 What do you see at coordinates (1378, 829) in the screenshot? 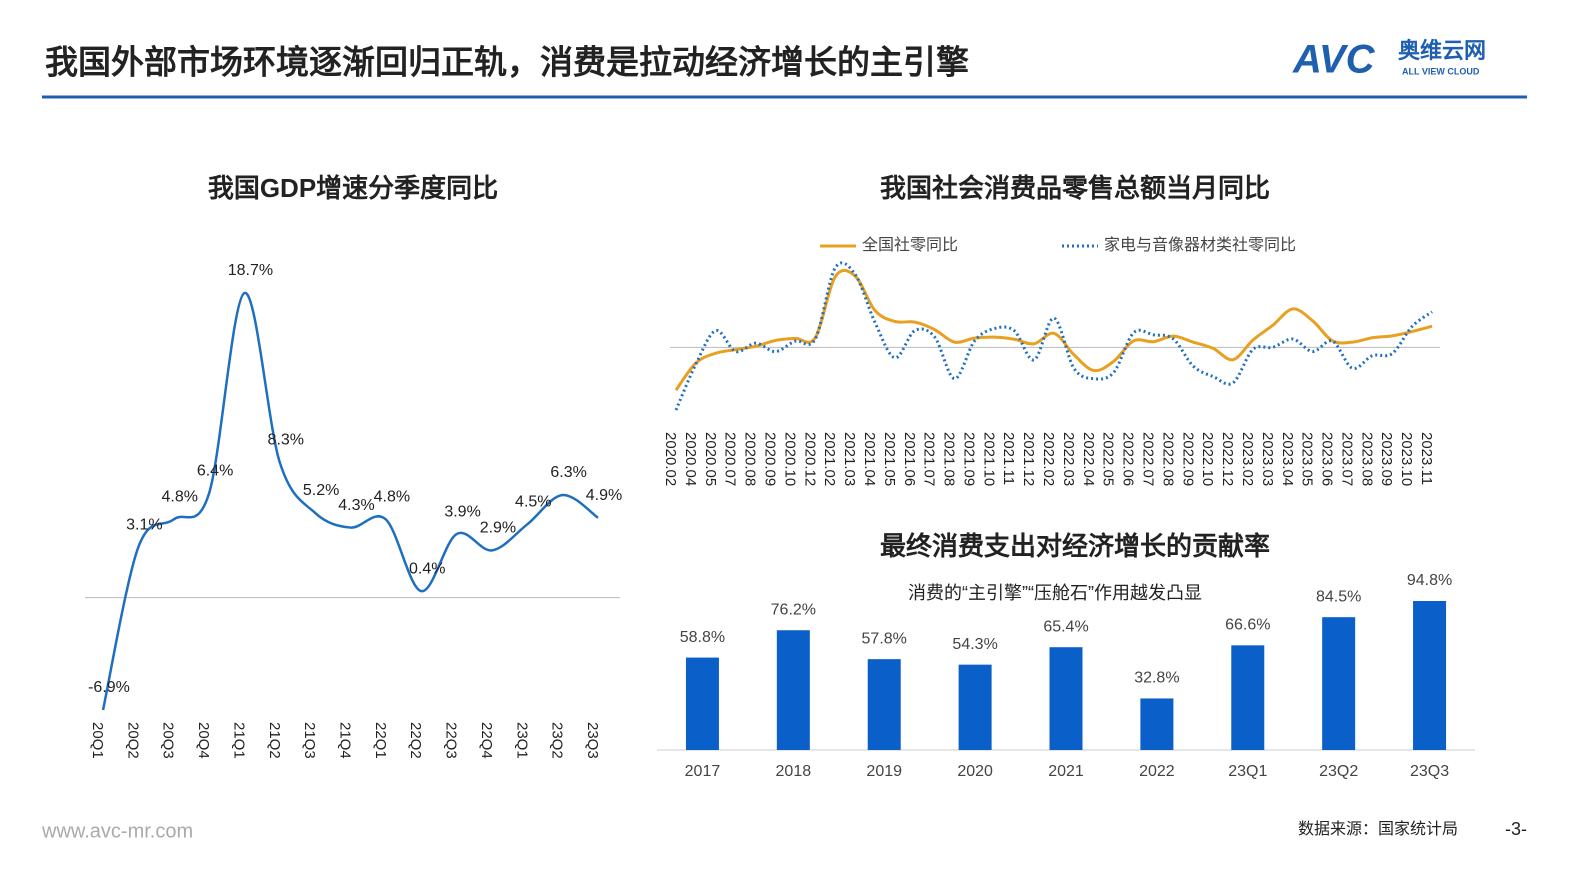
I see `source-note: 数据来源：国家统计局` at bounding box center [1378, 829].